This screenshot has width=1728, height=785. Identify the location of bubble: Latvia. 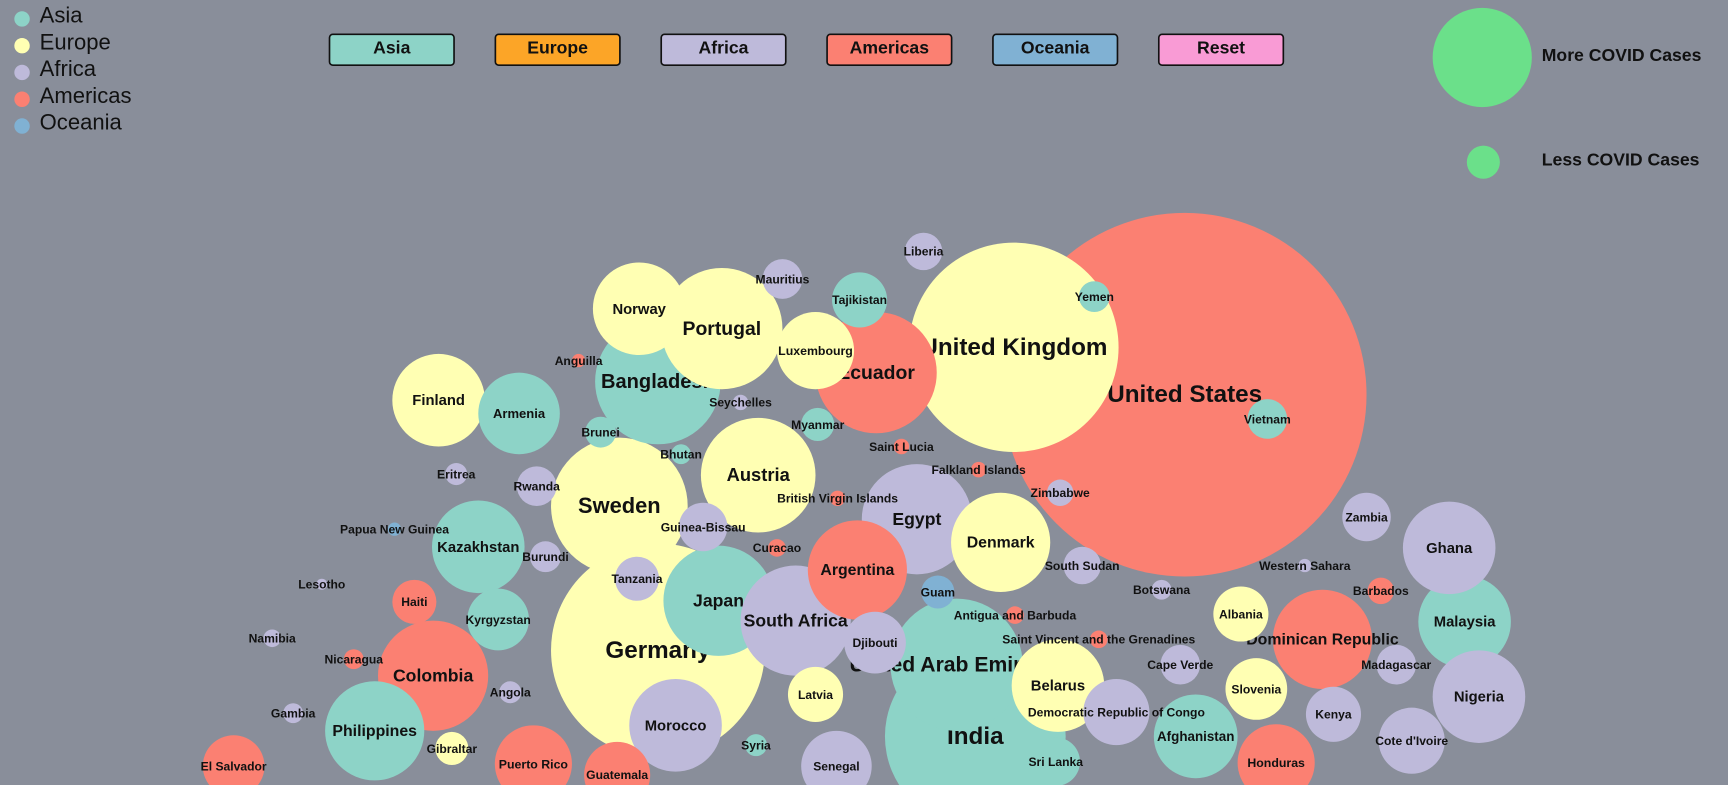
(815, 694).